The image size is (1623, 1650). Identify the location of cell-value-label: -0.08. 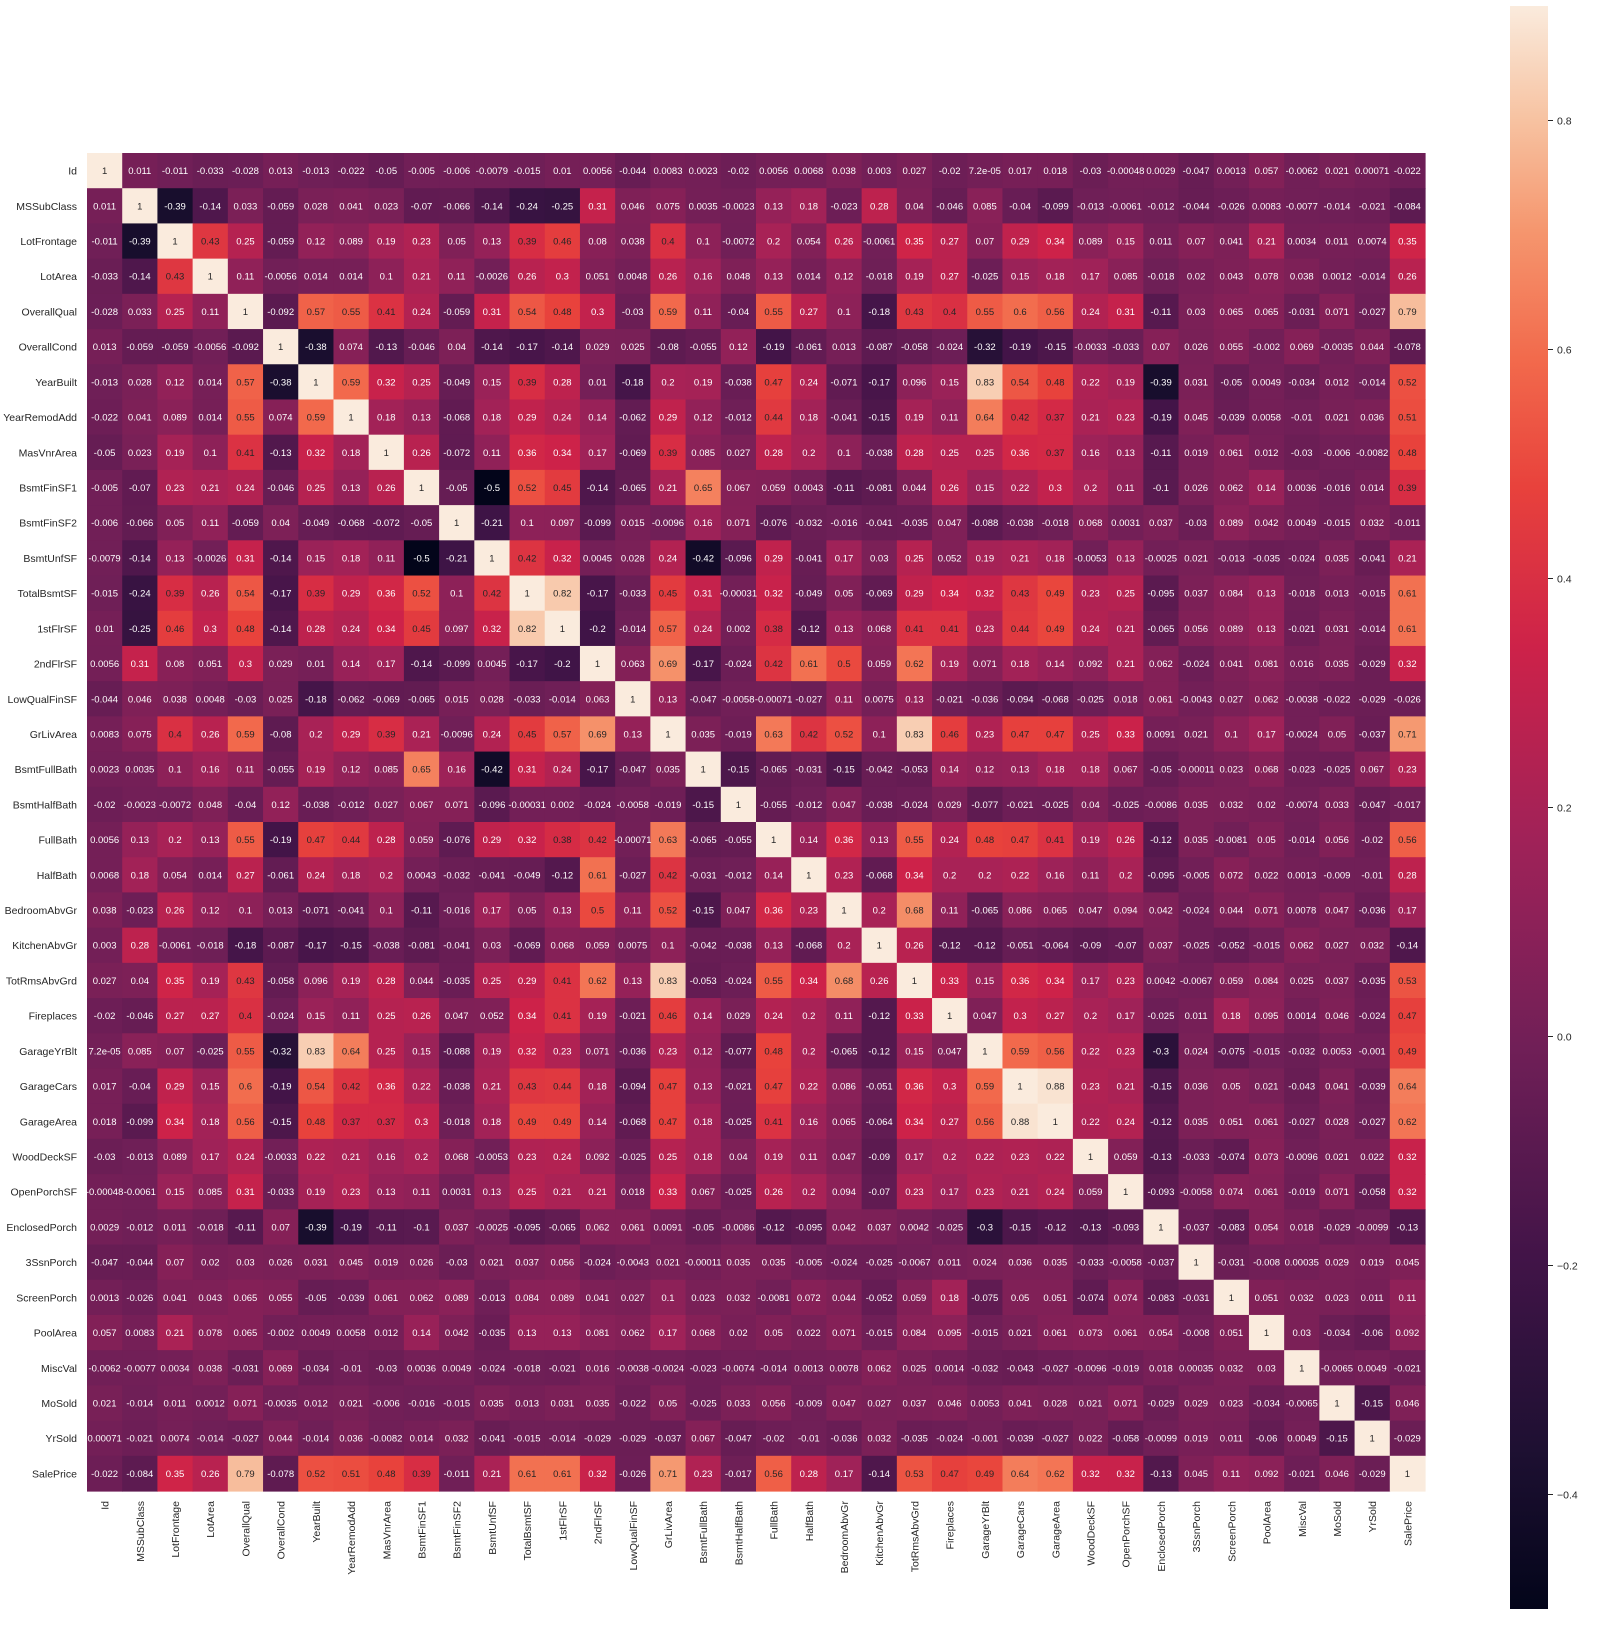
(668, 347).